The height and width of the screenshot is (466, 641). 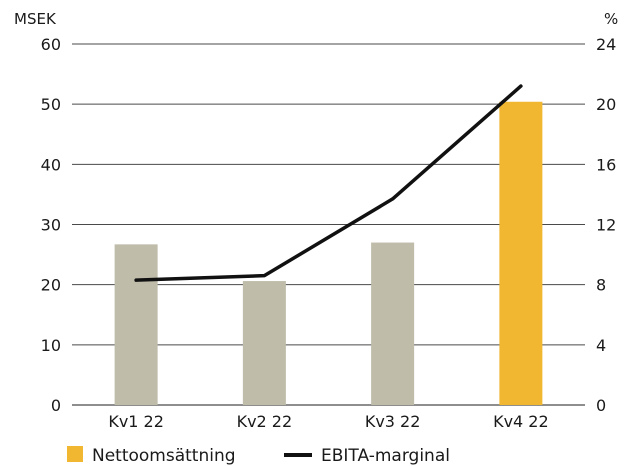 I want to click on left-tick-label: 40, so click(x=51, y=164).